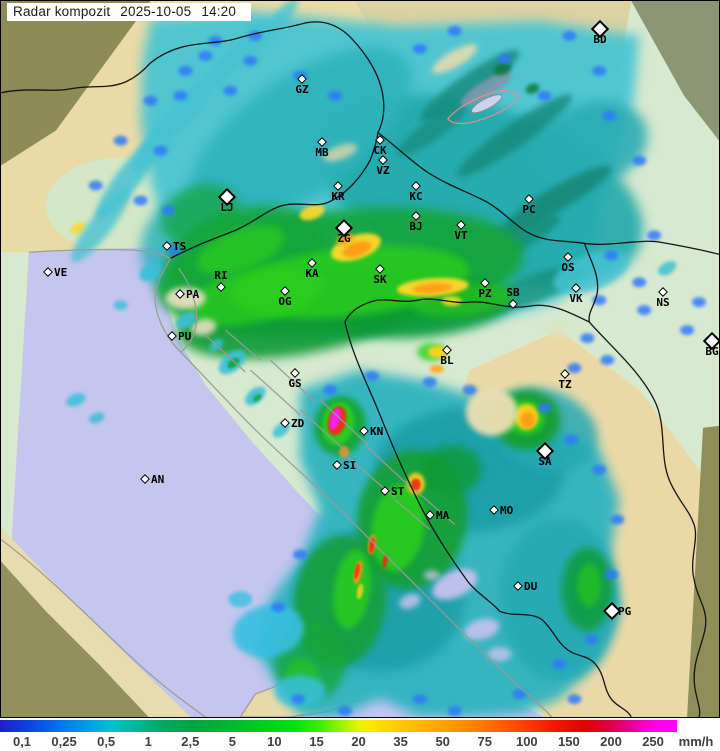 The image size is (720, 751). I want to click on city-label-PC: PC, so click(529, 209).